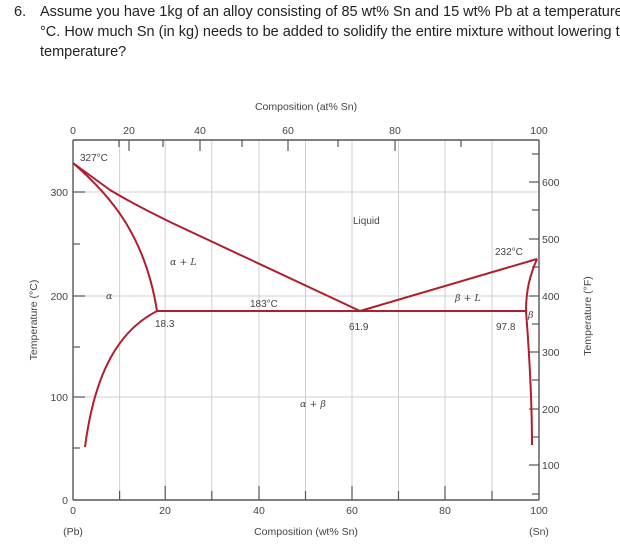  I want to click on top-axis-ticks, so click(290, 145).